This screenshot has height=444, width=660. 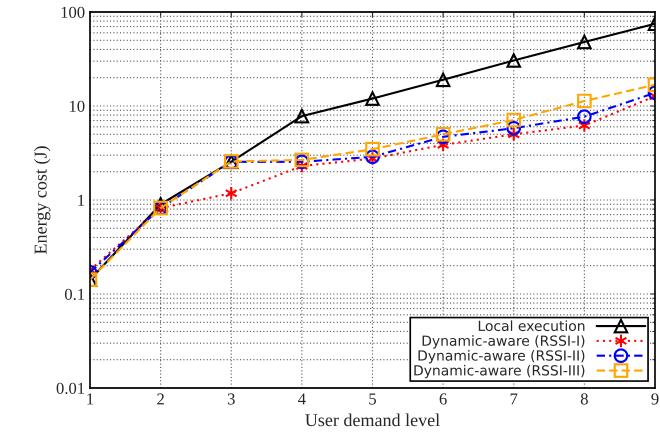 What do you see at coordinates (503, 342) in the screenshot?
I see `legend-label: Dynamic-aware (RSSI-I)` at bounding box center [503, 342].